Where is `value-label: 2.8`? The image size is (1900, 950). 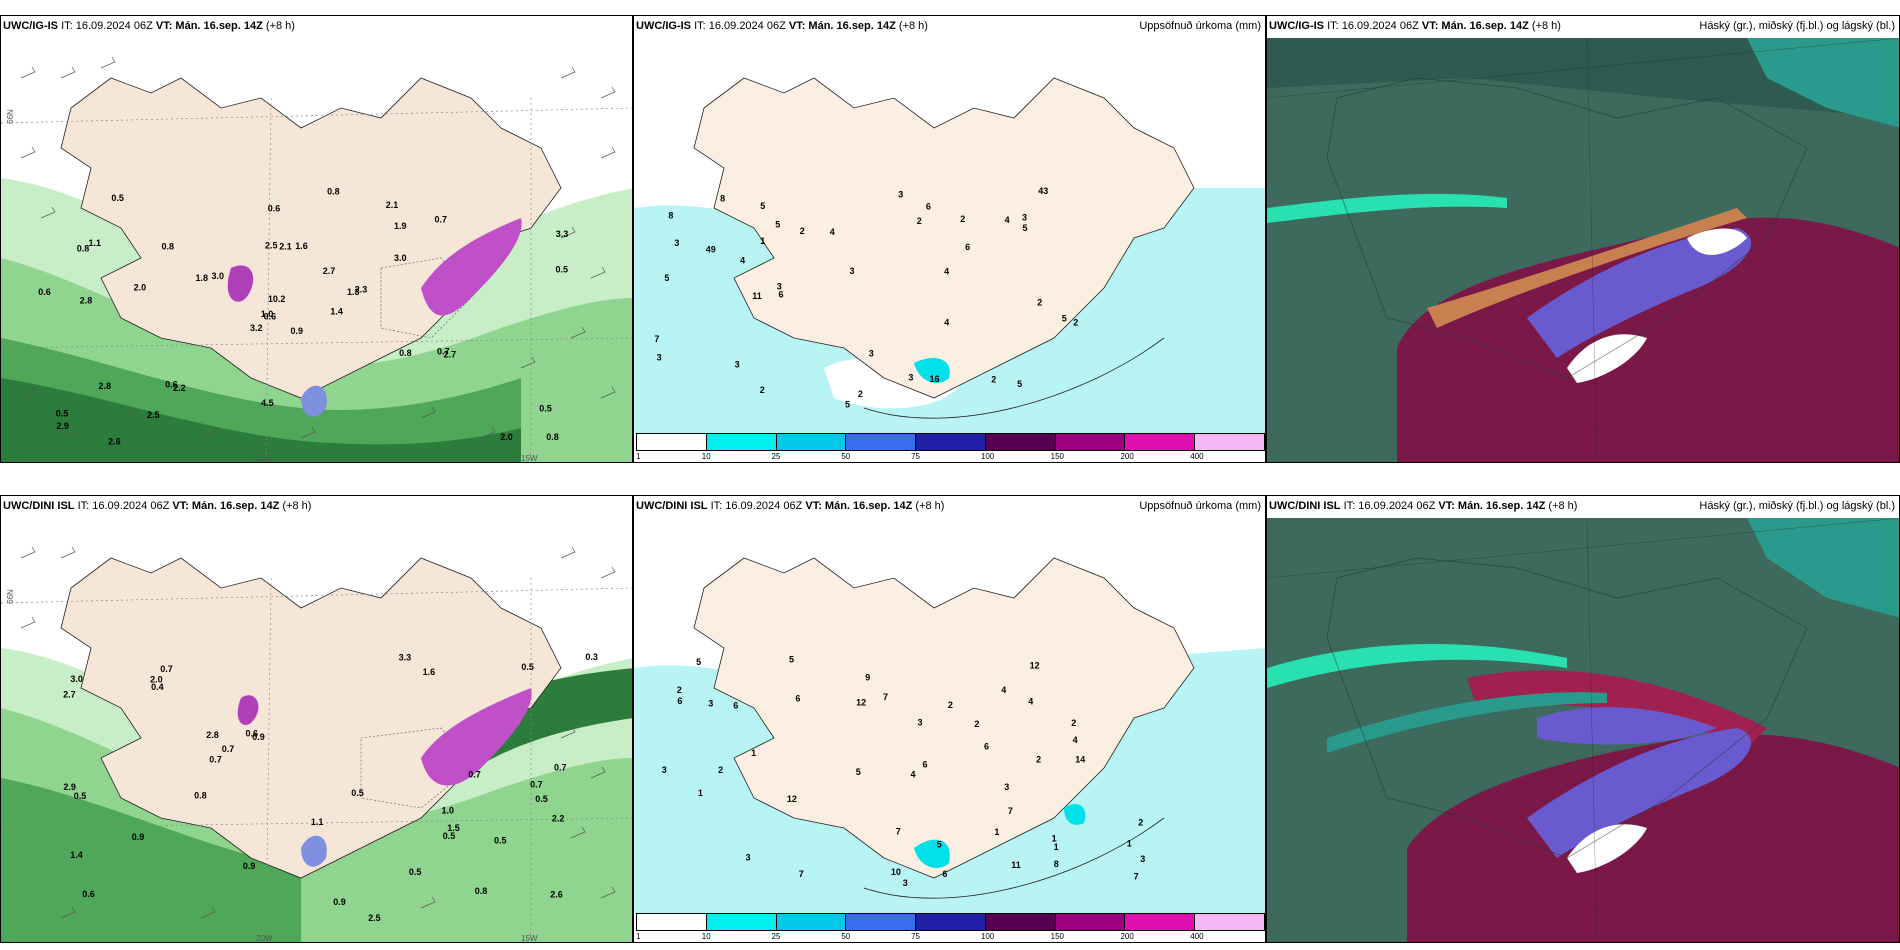 value-label: 2.8 is located at coordinates (105, 386).